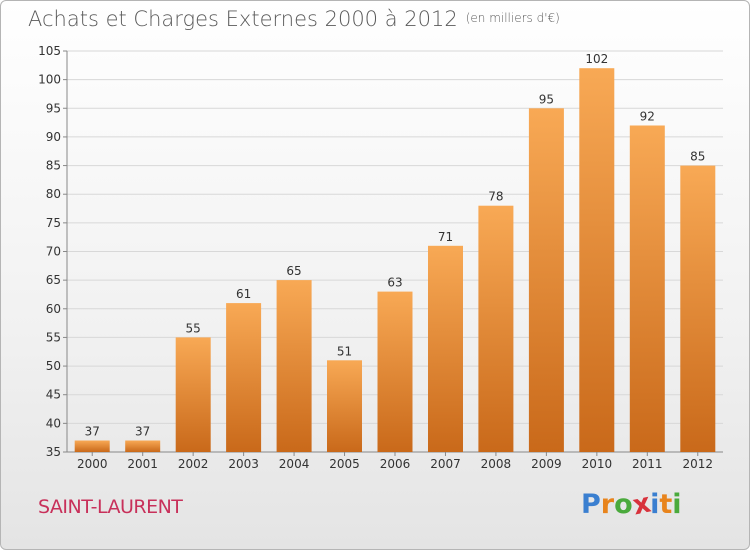  What do you see at coordinates (394, 283) in the screenshot?
I see `value-label-2006: 63` at bounding box center [394, 283].